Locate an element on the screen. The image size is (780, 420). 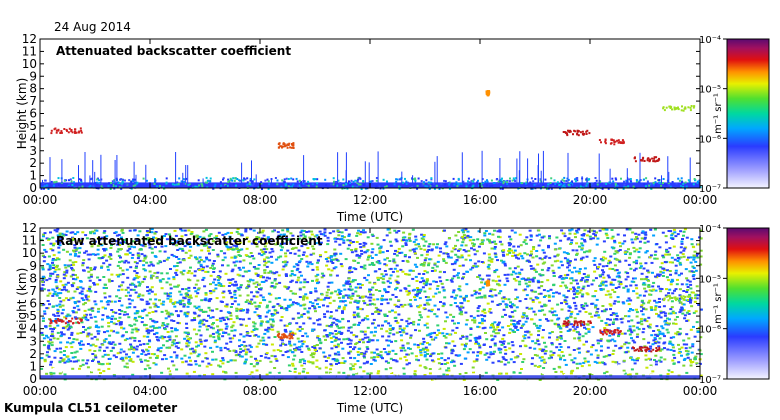
instrument-label: Kumpula CL51 ceilometer is located at coordinates (91, 408).